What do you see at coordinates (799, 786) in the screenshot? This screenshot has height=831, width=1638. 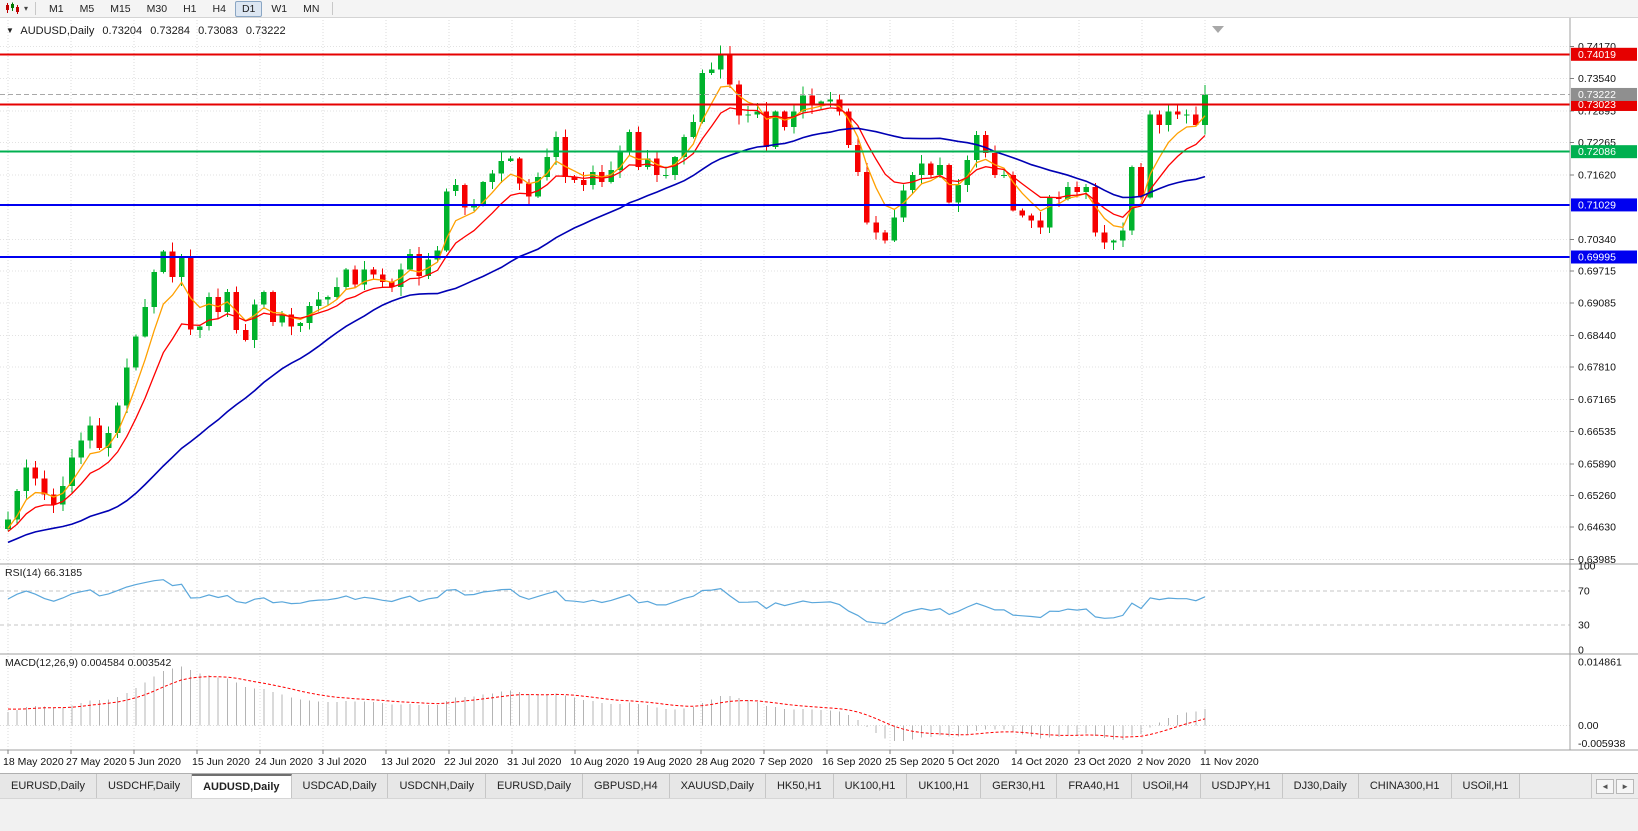 I see `tab-hk50-h1: HK50,H1` at bounding box center [799, 786].